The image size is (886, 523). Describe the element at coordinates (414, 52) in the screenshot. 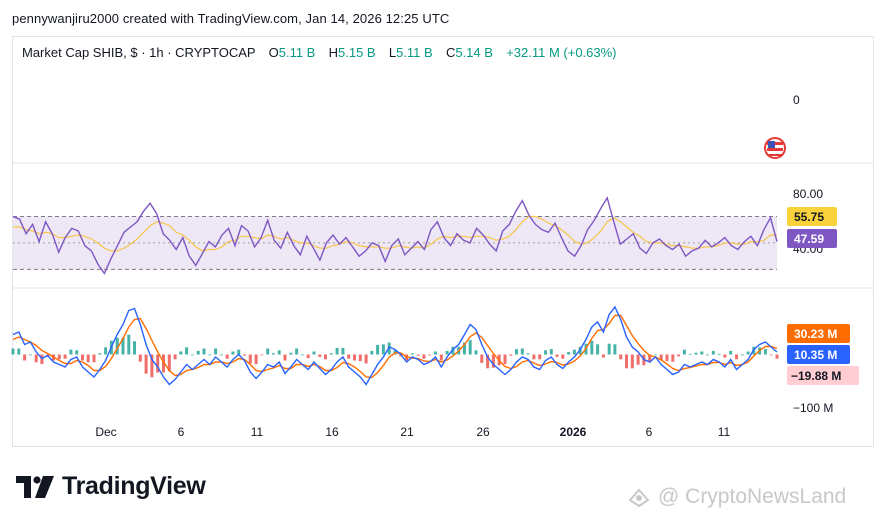

I see `low-value: 5.11 B` at that location.